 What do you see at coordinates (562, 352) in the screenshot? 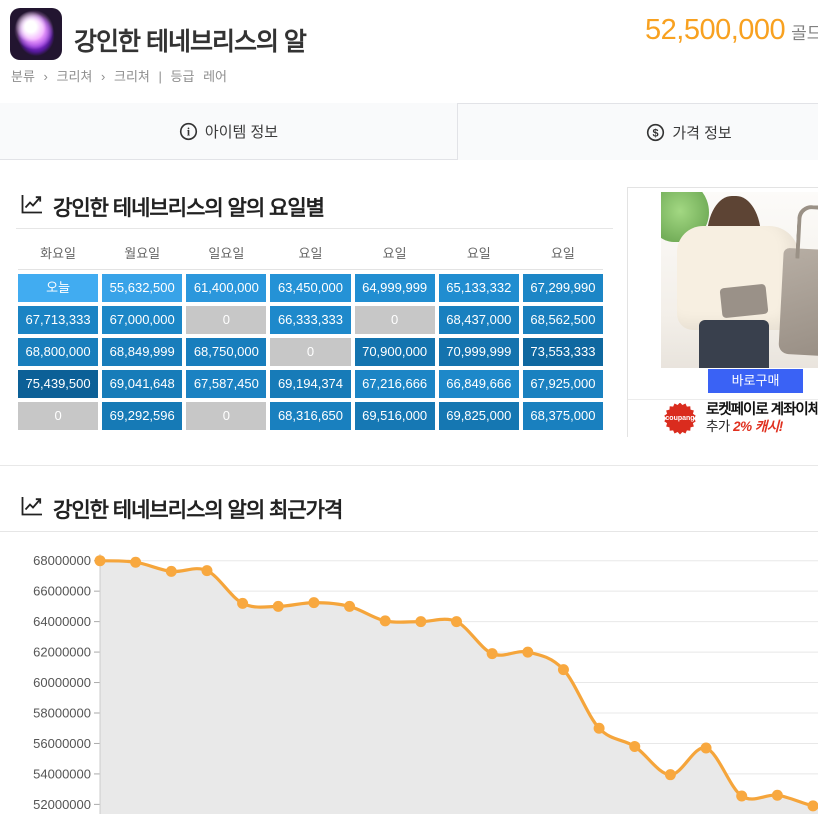
I see `table-cell: 73,553,333` at bounding box center [562, 352].